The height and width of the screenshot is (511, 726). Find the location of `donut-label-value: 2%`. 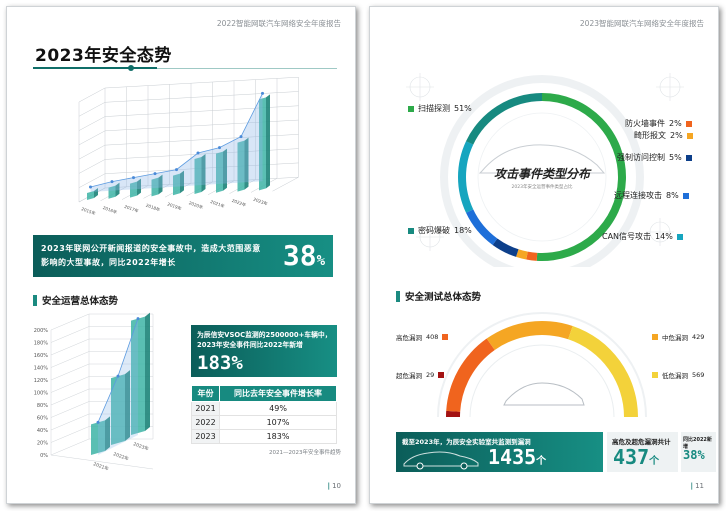

donut-label-value: 2% is located at coordinates (675, 123).